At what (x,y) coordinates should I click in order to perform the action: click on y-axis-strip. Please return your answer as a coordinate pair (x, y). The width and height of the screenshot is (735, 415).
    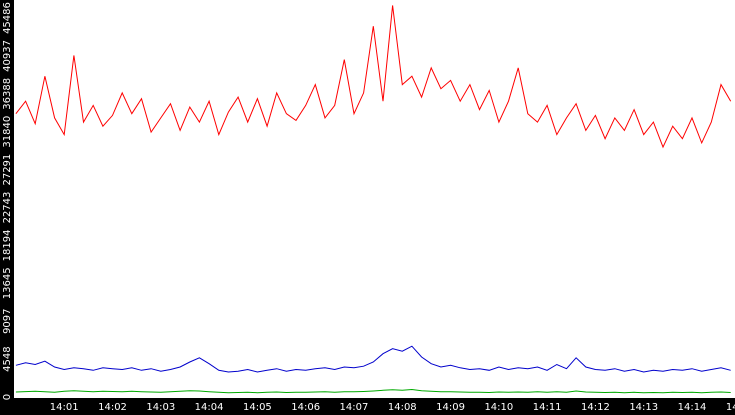
    Looking at the image, I should click on (7, 207).